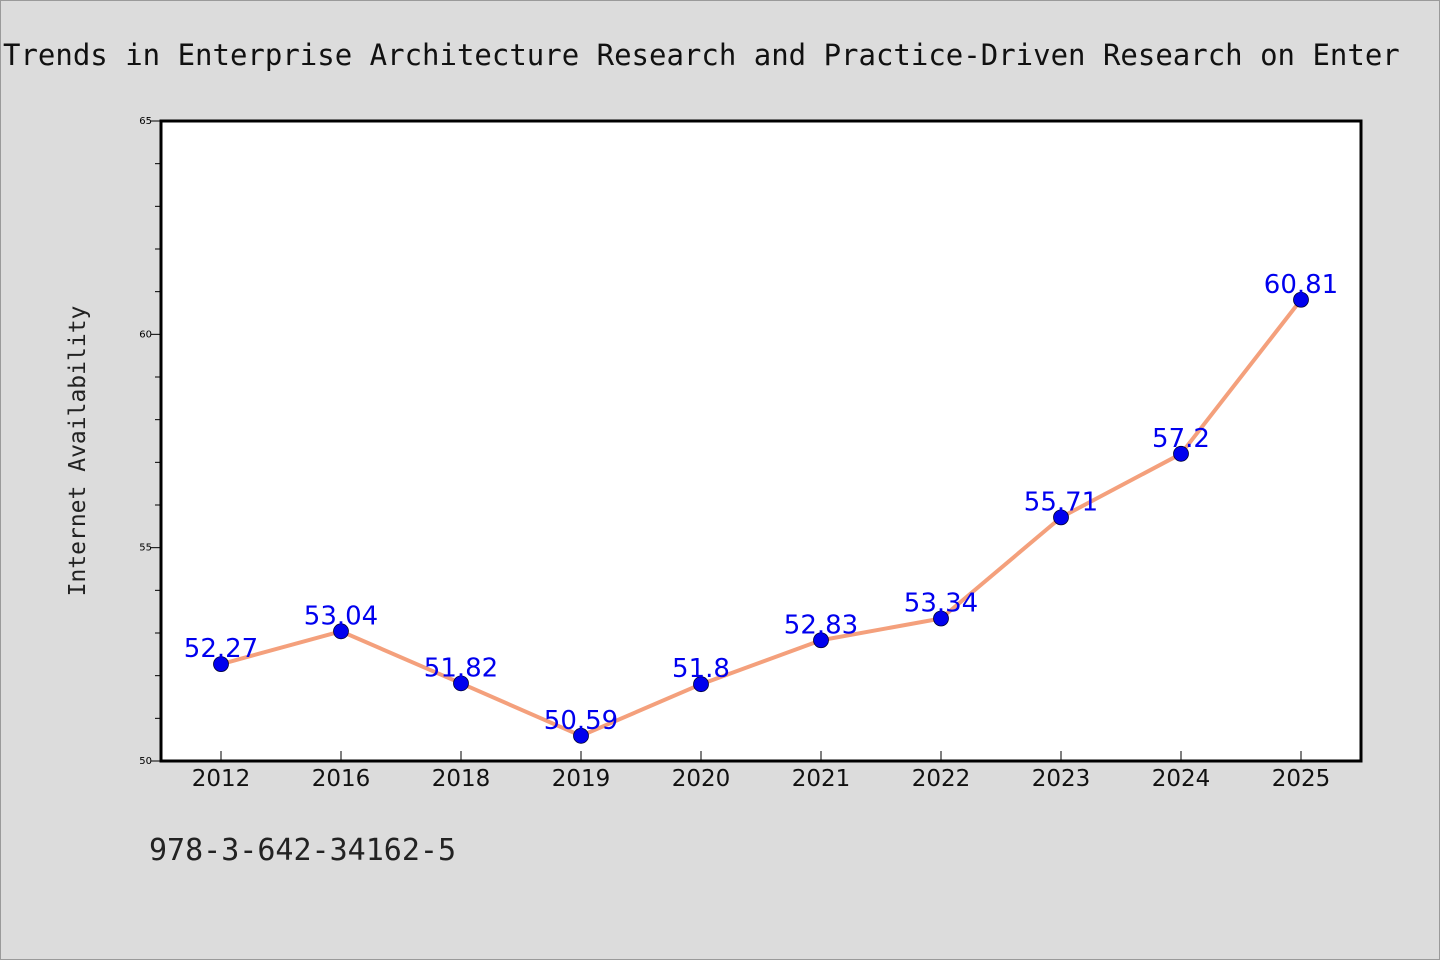 Image resolution: width=1440 pixels, height=960 pixels. Describe the element at coordinates (1181, 439) in the screenshot. I see `data-label: 57.2` at that location.